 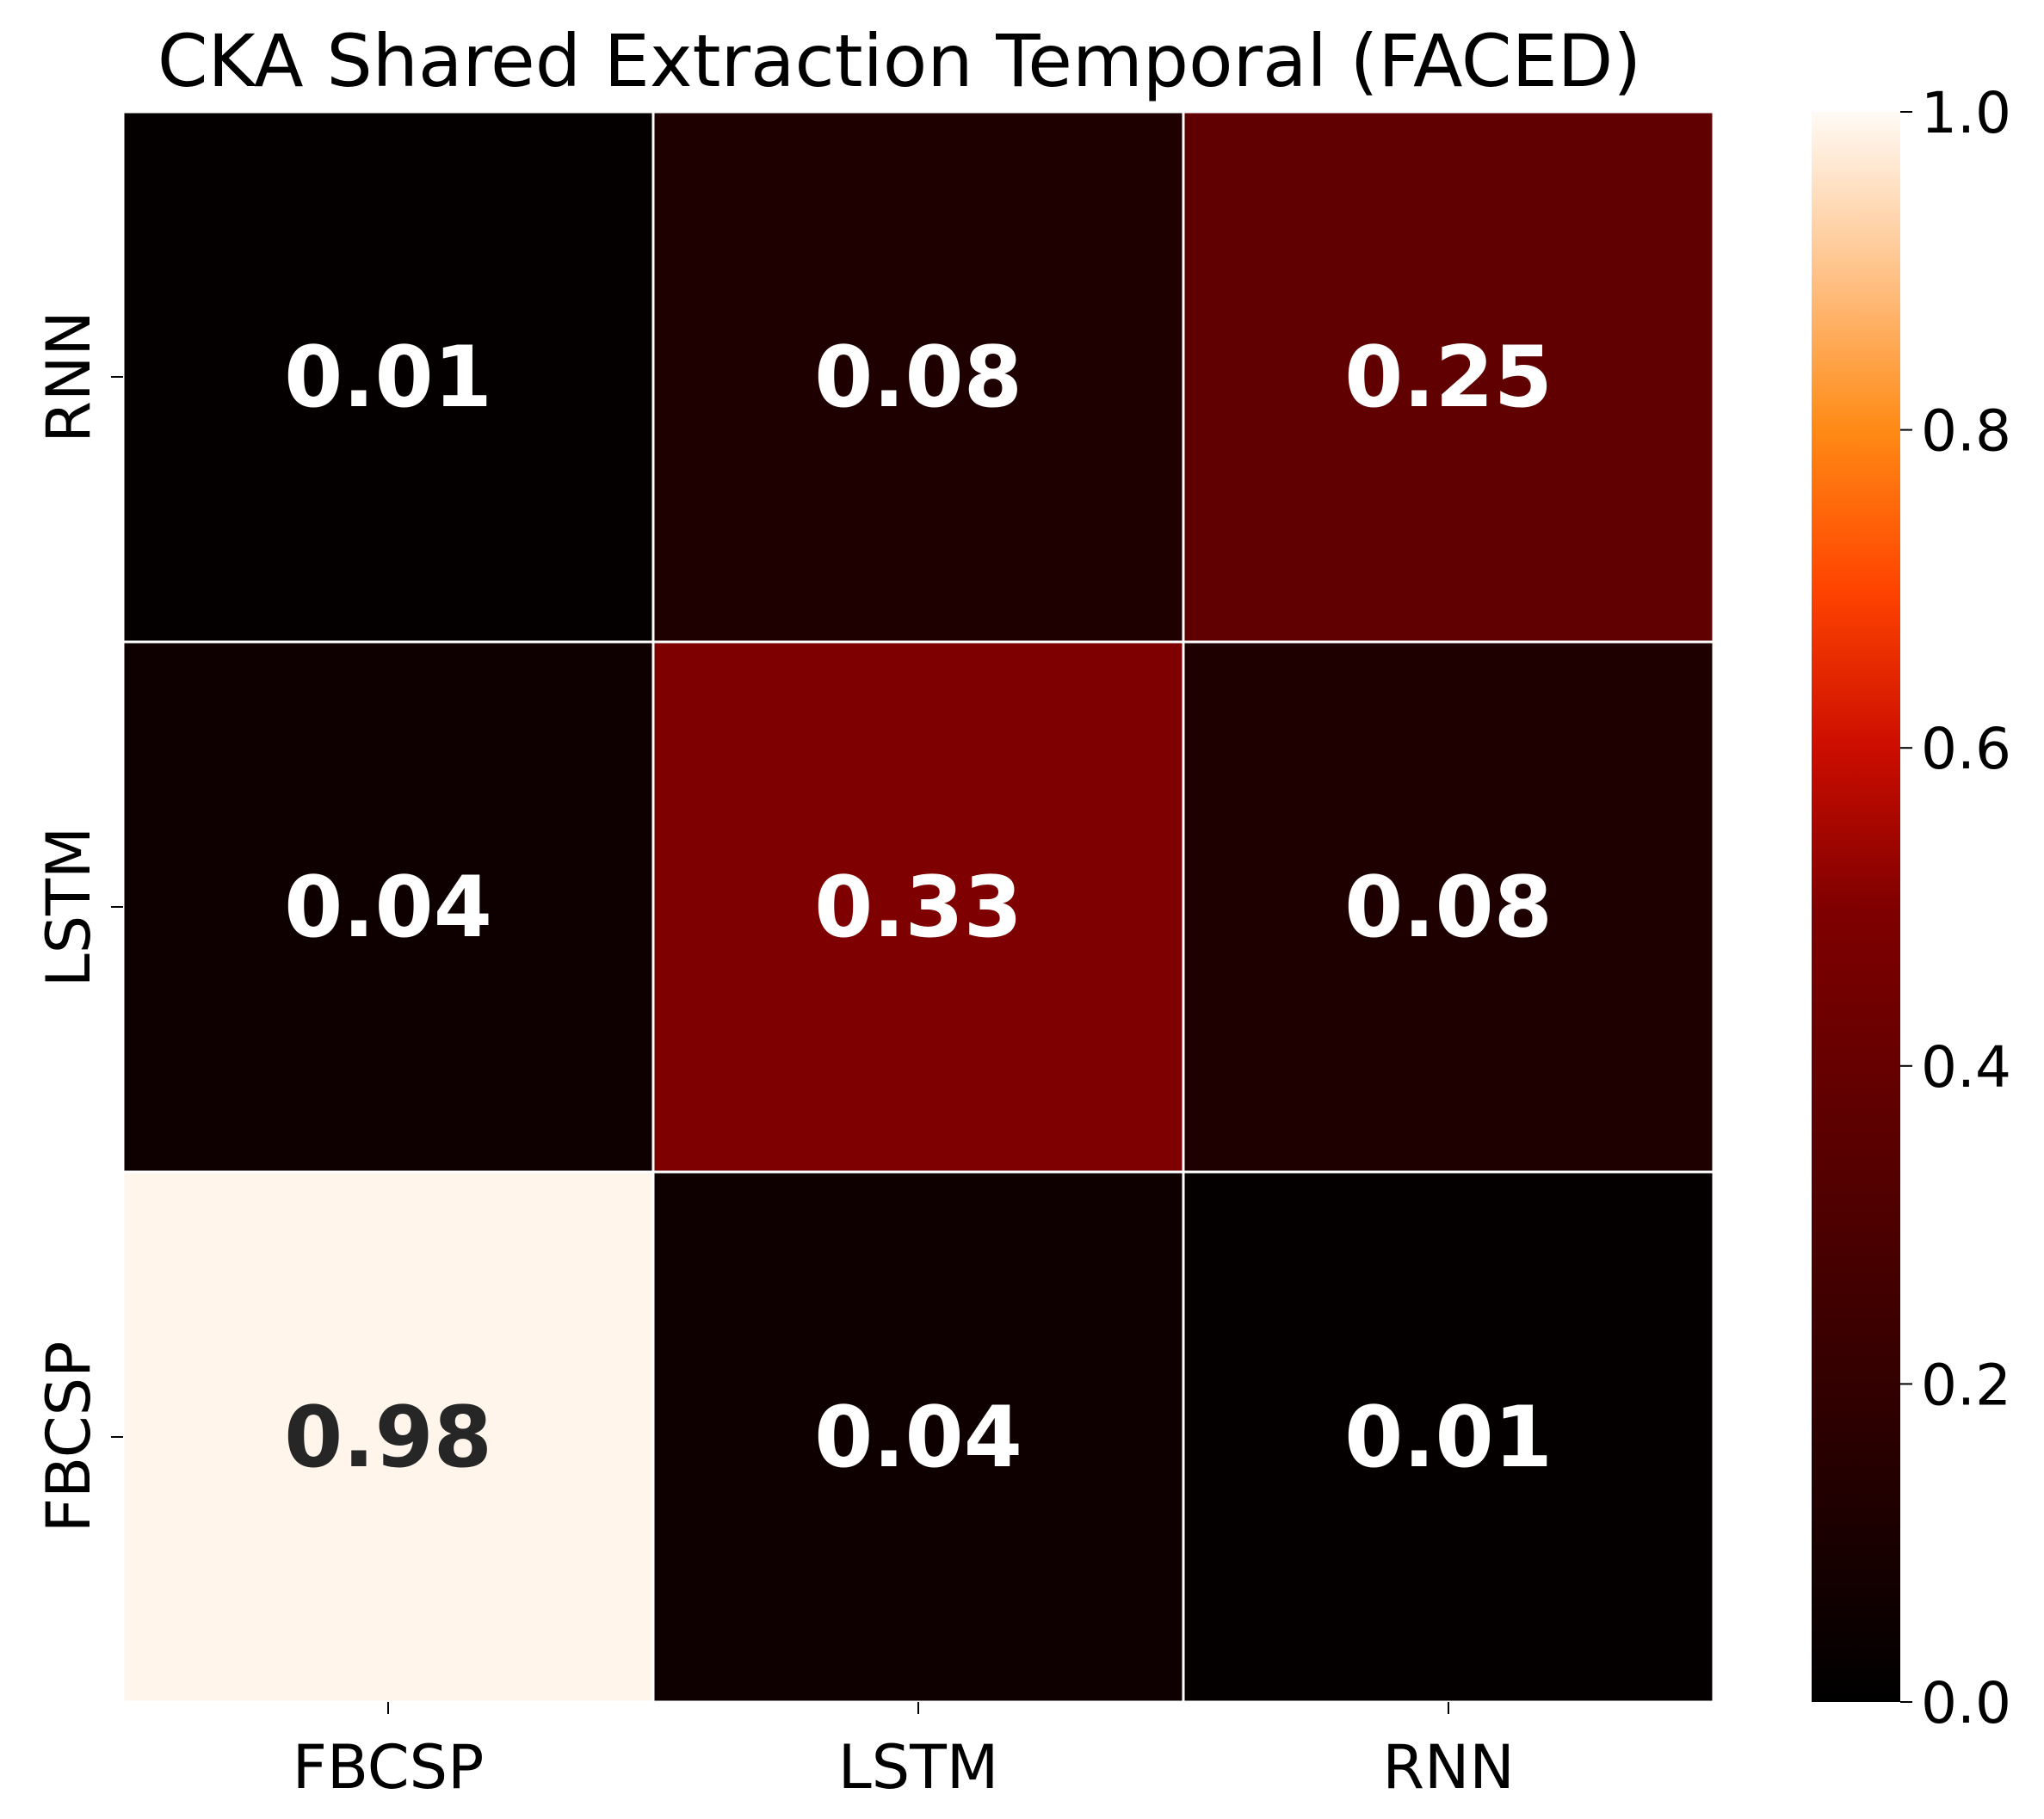 I want to click on y-tick-label: FBCSP, so click(x=69, y=1437).